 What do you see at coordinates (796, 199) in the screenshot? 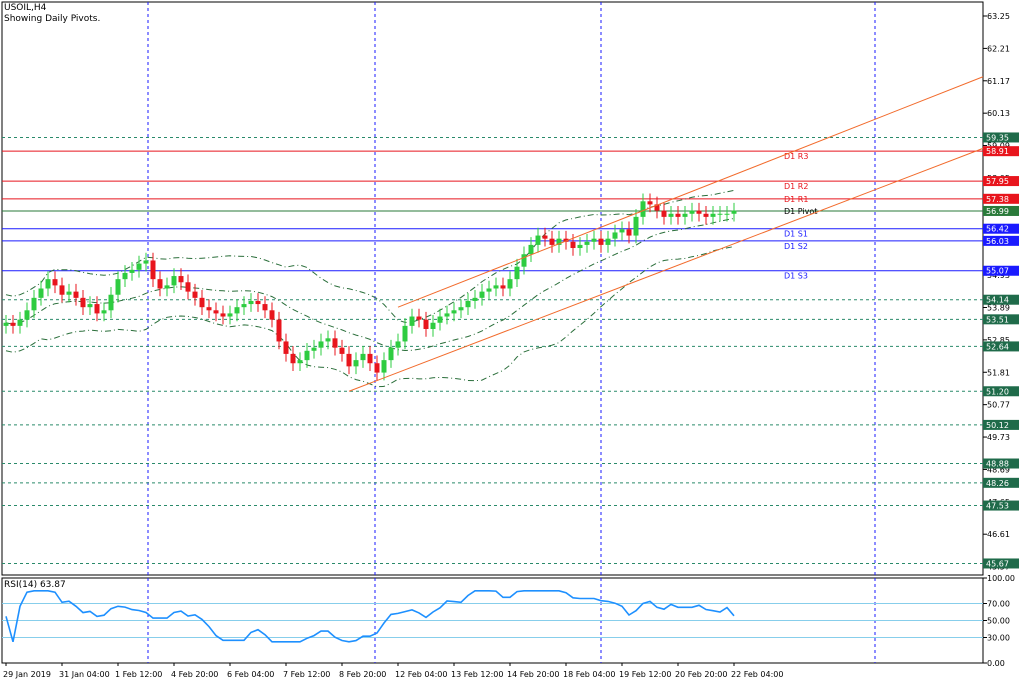
I see `pivot-name-label: D1 R1` at bounding box center [796, 199].